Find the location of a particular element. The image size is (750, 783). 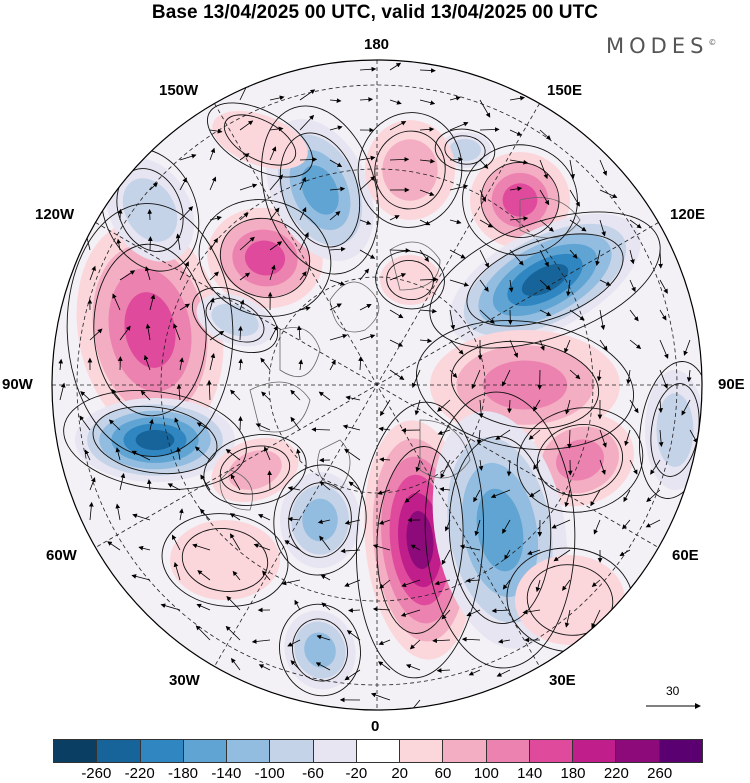

lon-label-90w: 90W is located at coordinates (17, 384).